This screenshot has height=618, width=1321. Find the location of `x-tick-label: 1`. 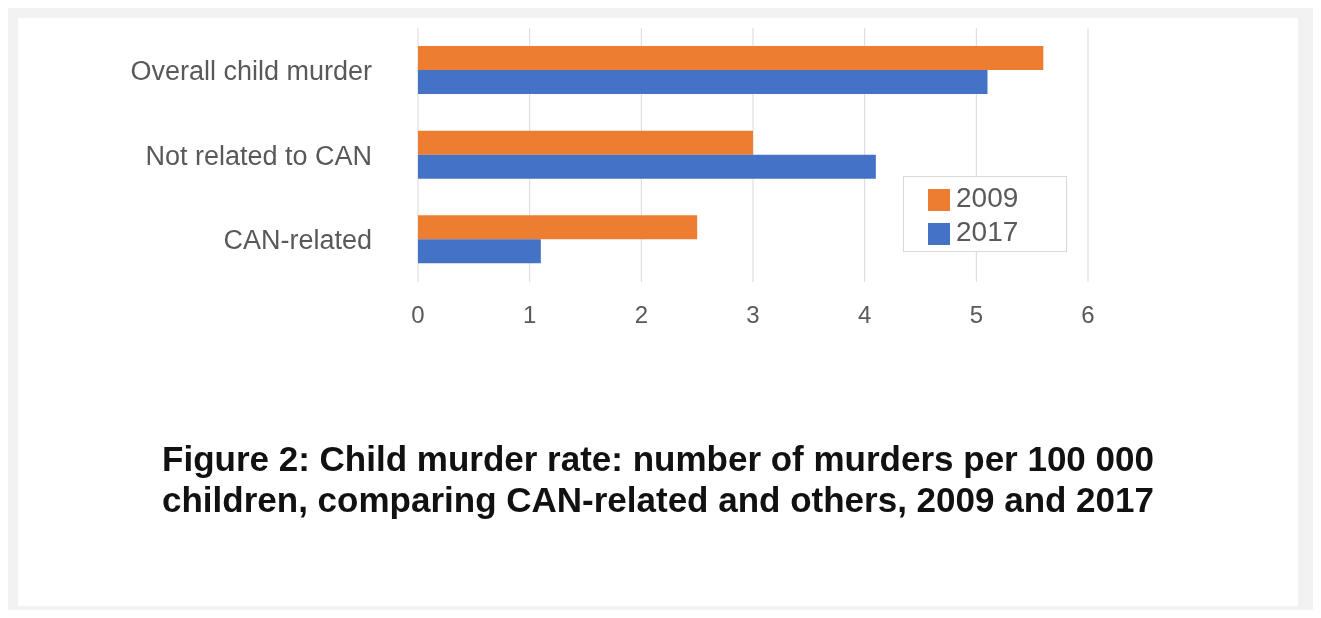

x-tick-label: 1 is located at coordinates (529, 315).